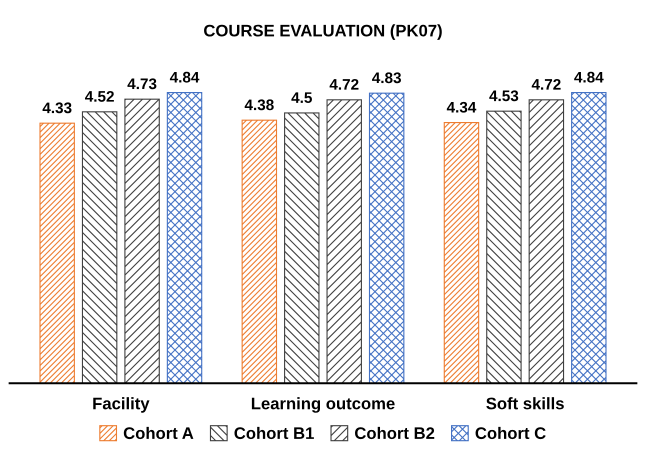 The height and width of the screenshot is (459, 646). I want to click on x-tick-label: Facility, so click(121, 405).